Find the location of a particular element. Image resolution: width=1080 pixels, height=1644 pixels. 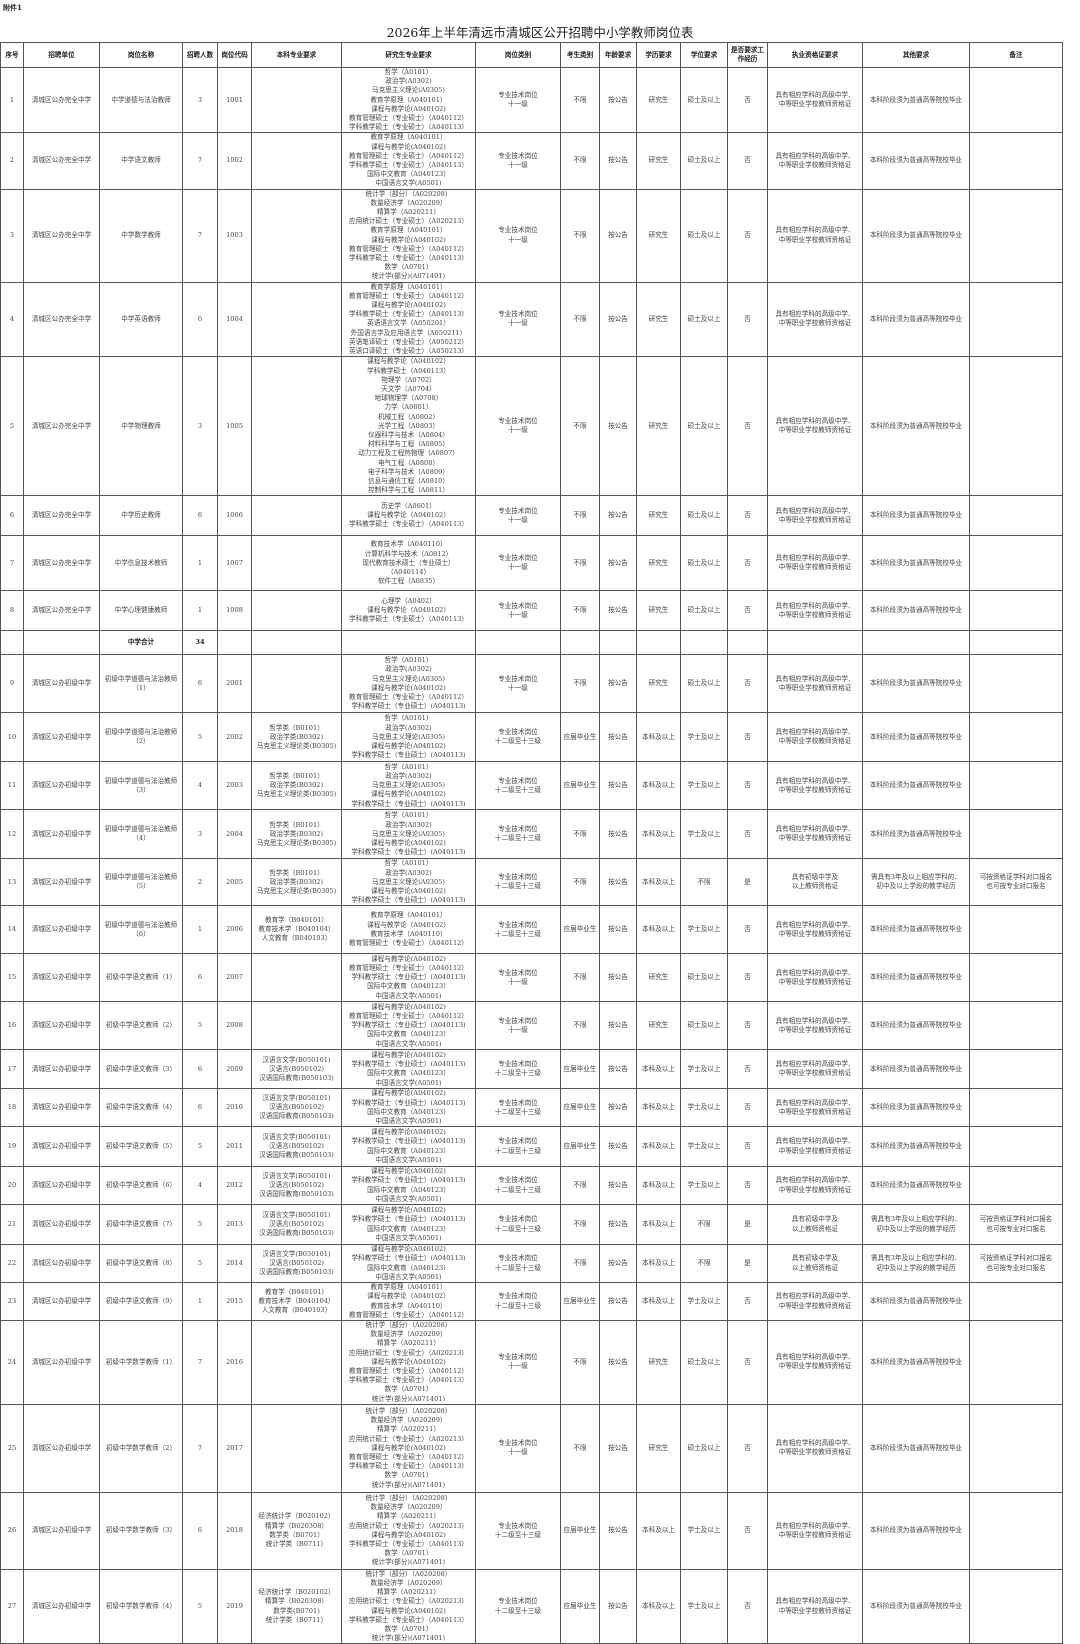

cell-count: 5 is located at coordinates (200, 1606).